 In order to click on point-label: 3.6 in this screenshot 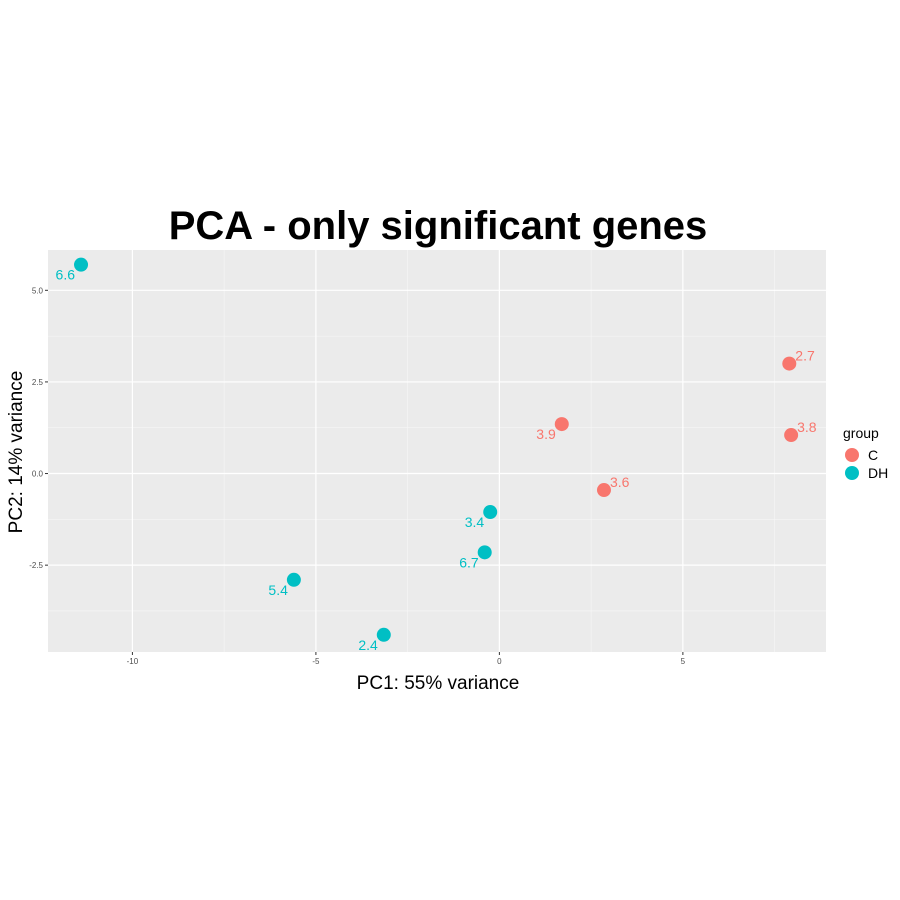, I will do `click(620, 482)`.